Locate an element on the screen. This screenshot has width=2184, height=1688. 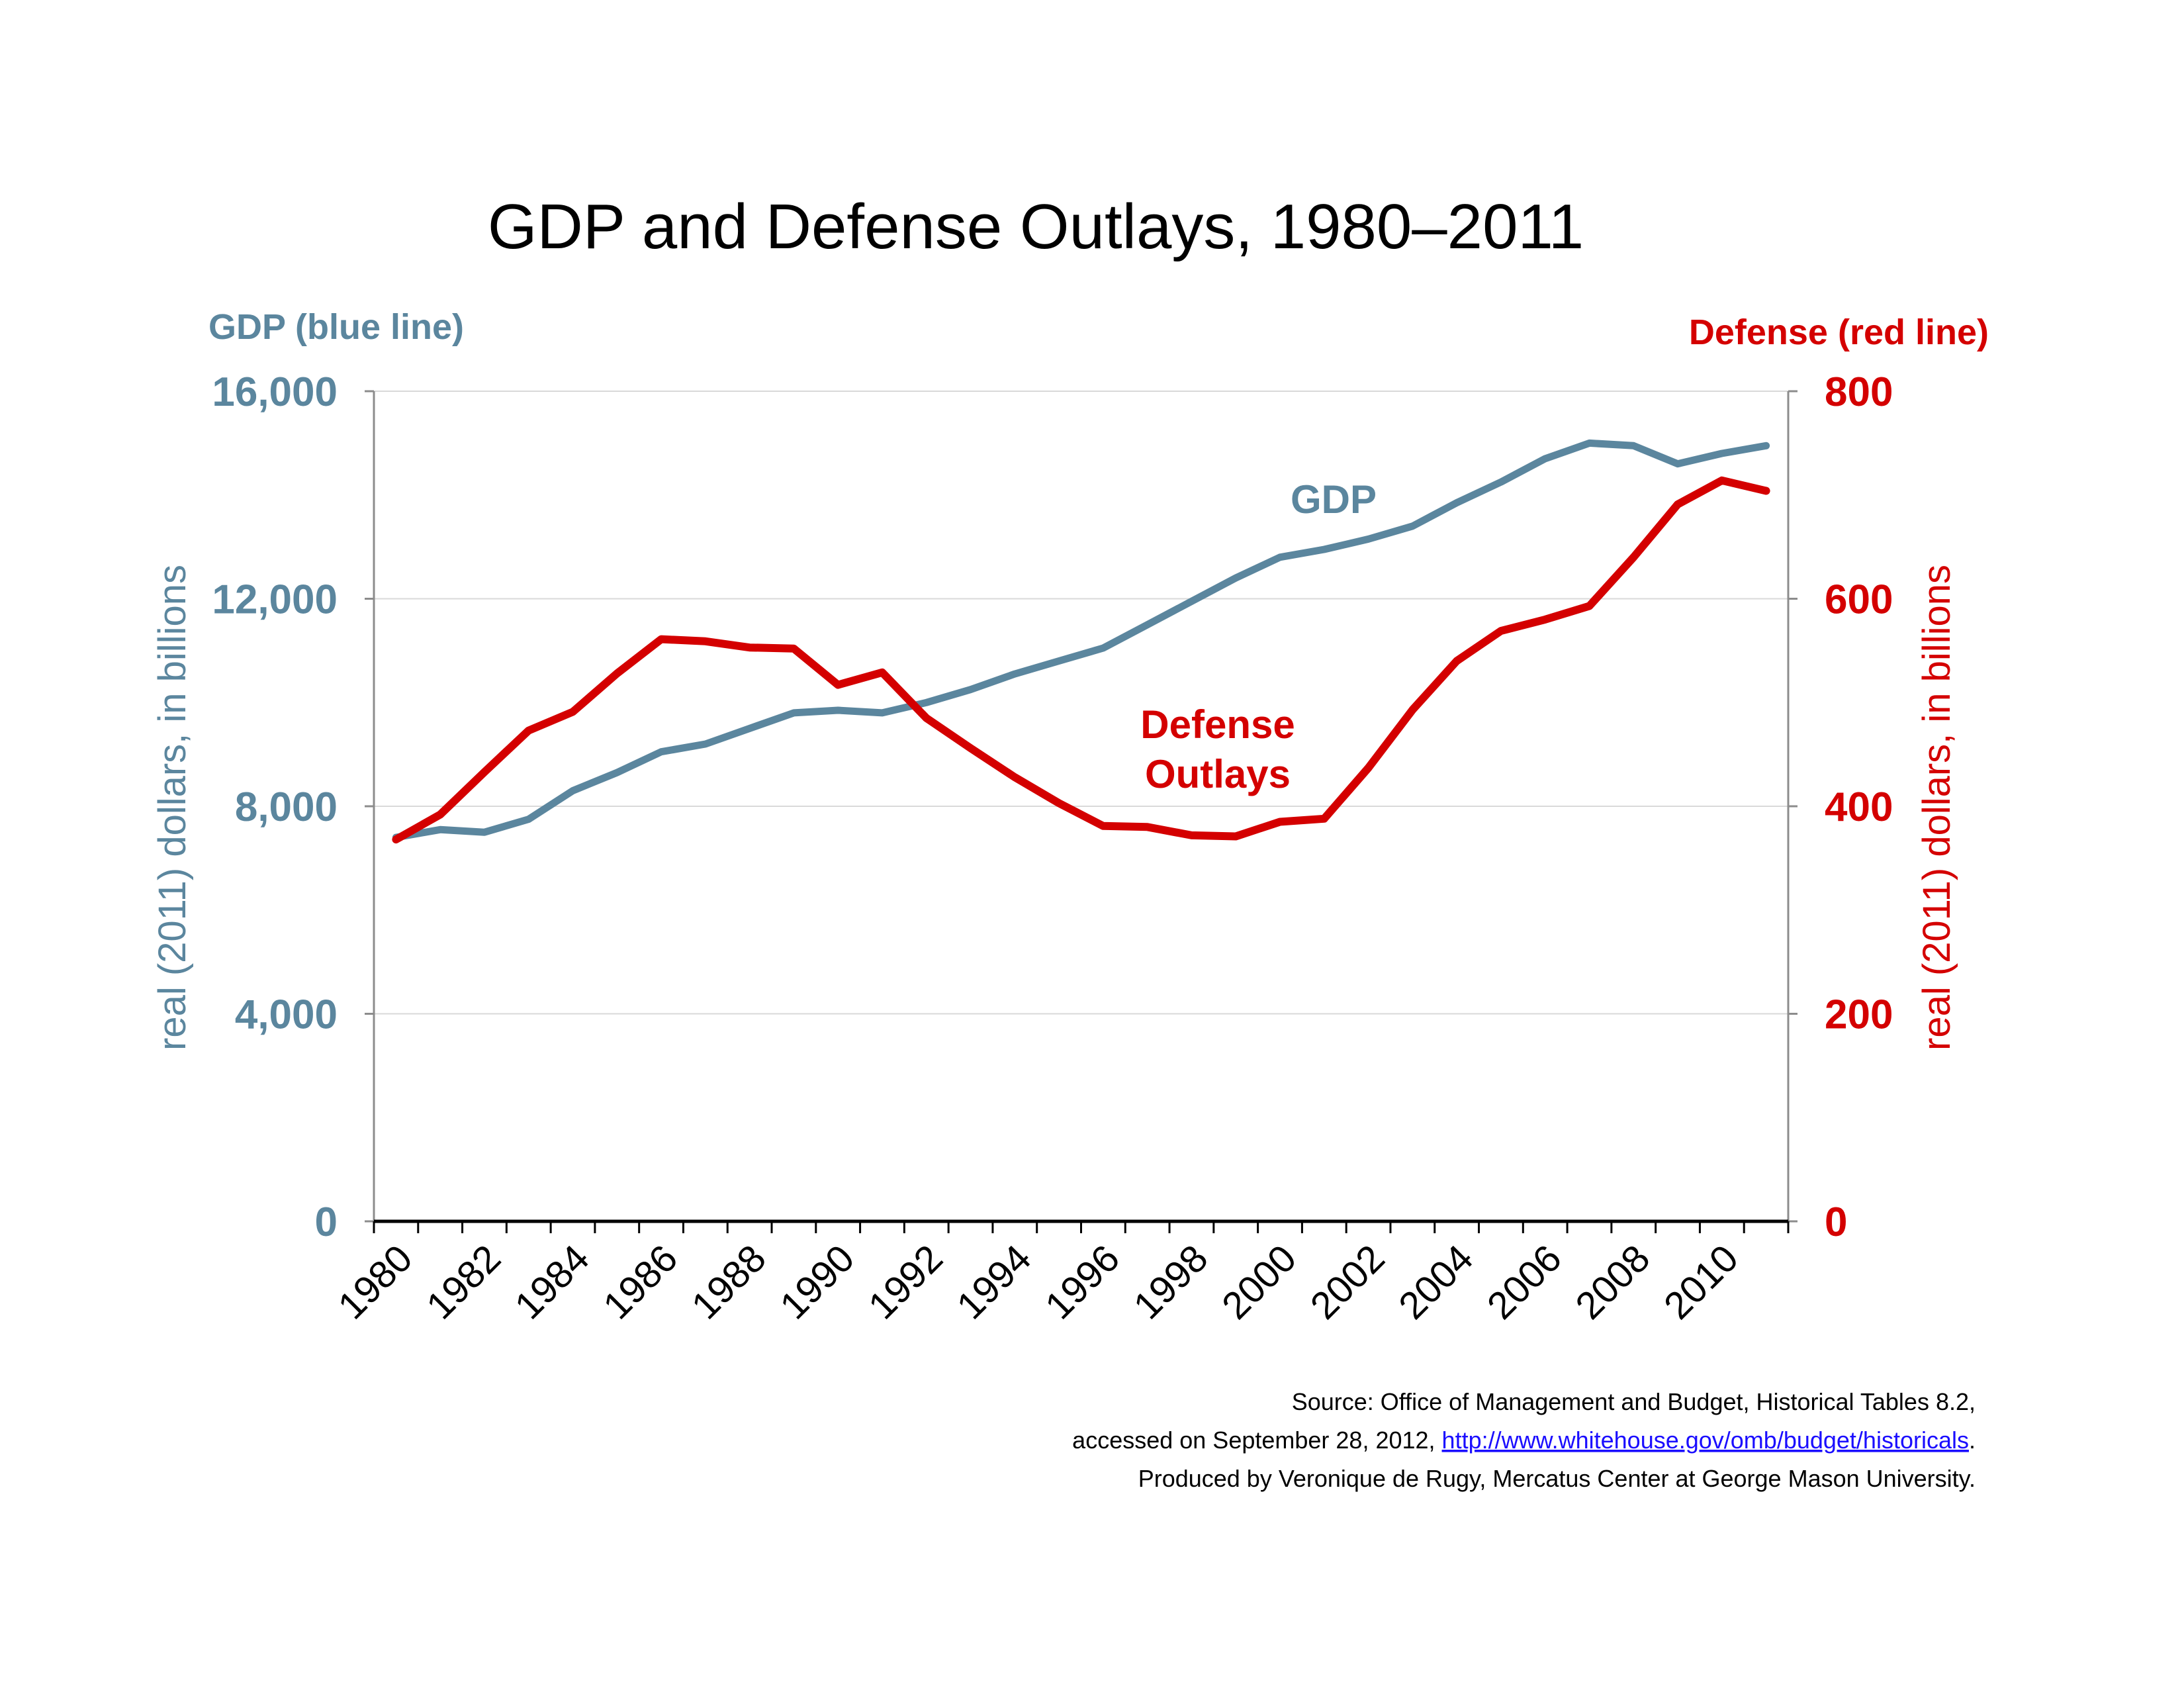
right-tick-label: 0 is located at coordinates (1836, 1222).